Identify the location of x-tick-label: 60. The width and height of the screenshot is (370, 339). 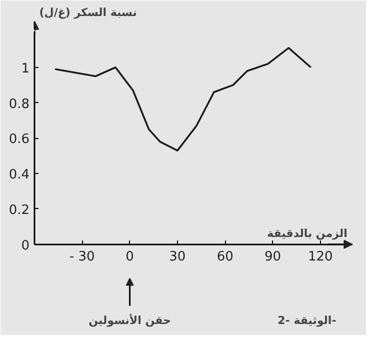
(225, 256).